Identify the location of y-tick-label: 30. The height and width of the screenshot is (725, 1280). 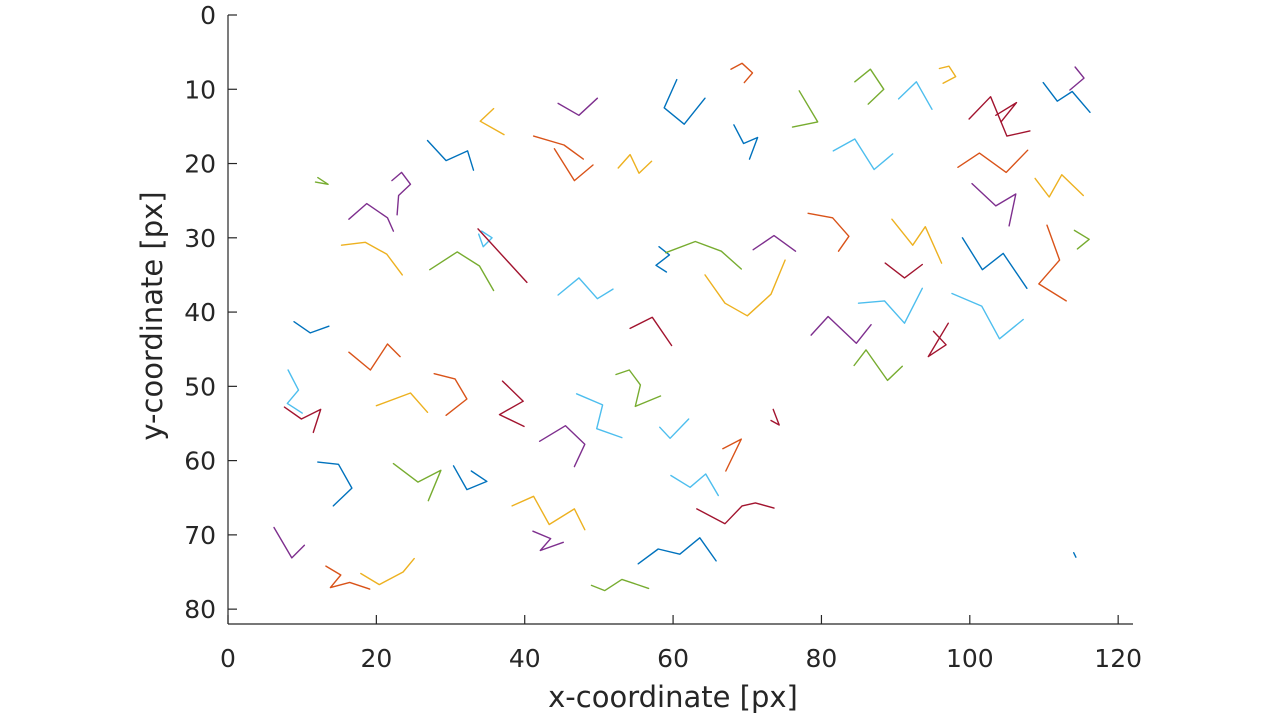
(200, 238).